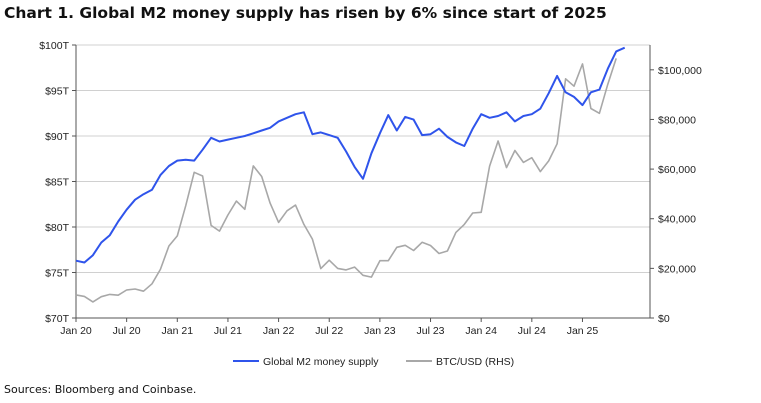 The image size is (761, 403). Describe the element at coordinates (228, 331) in the screenshot. I see `x-tick-label: Jul 21` at that location.